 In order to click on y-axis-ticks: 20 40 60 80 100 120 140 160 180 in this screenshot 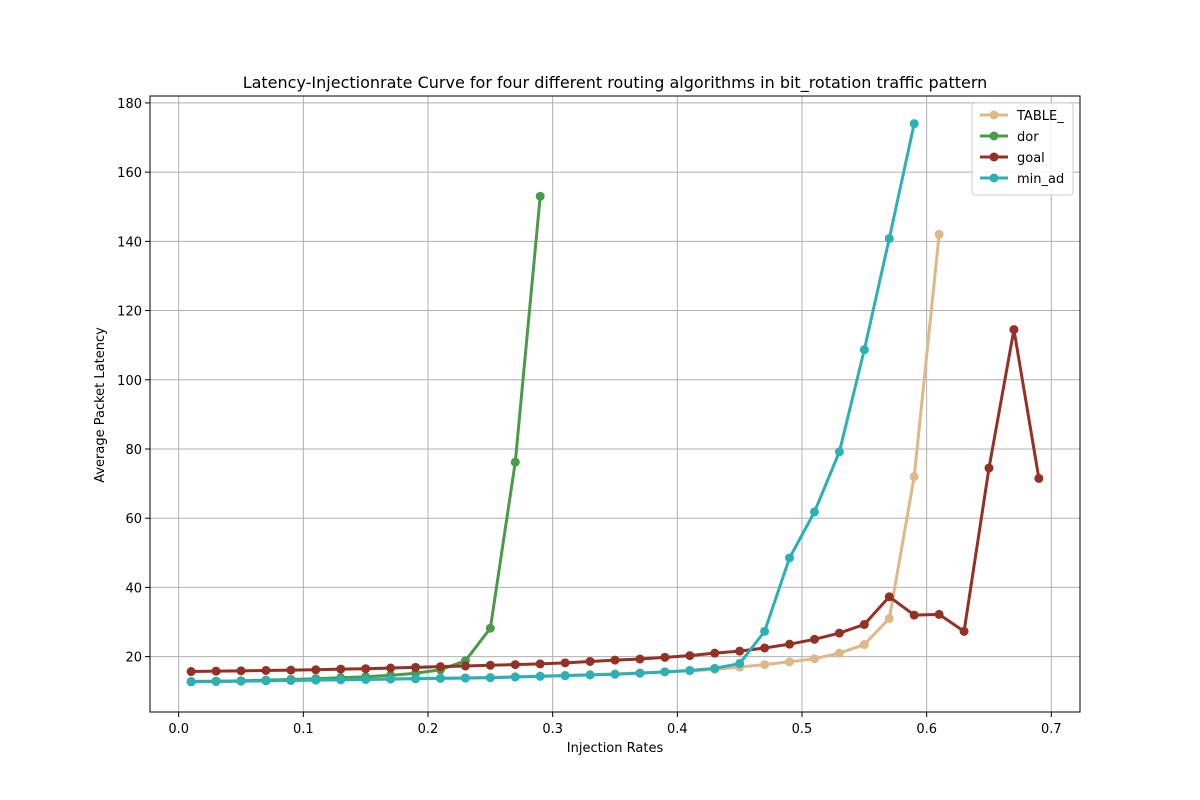, I will do `click(133, 381)`.